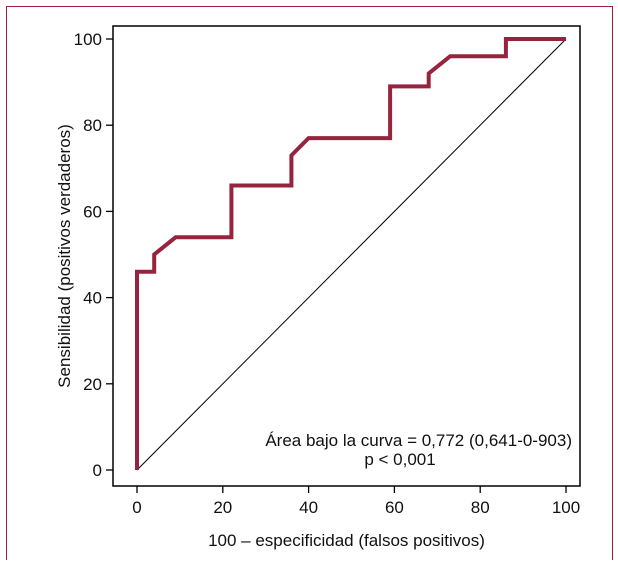 This screenshot has height=565, width=618. I want to click on x-tick-label: 100, so click(566, 507).